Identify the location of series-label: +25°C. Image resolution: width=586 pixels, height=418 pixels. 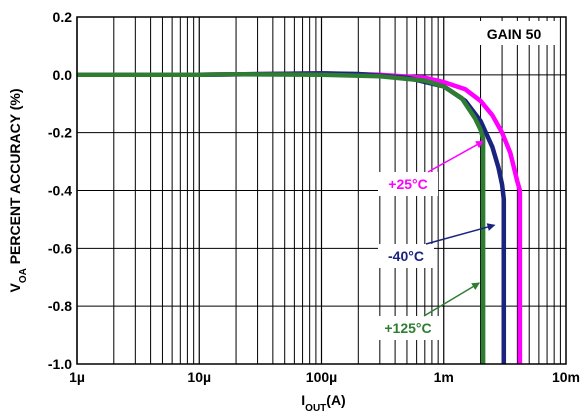
(407, 184).